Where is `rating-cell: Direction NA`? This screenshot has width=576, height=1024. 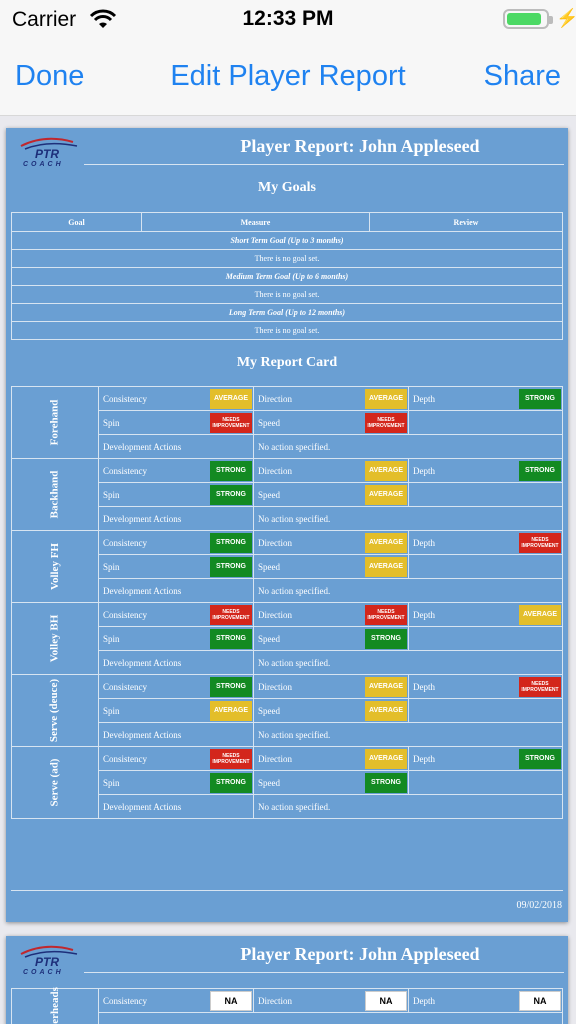 rating-cell: Direction NA is located at coordinates (331, 1000).